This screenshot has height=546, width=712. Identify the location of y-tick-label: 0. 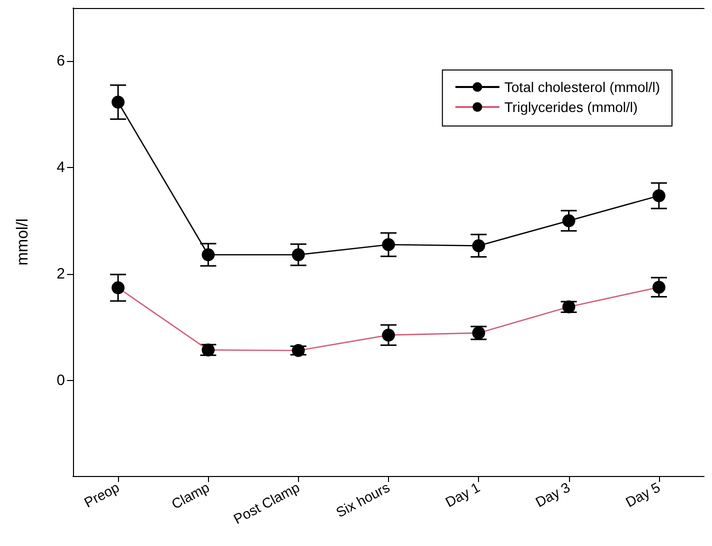
(60, 380).